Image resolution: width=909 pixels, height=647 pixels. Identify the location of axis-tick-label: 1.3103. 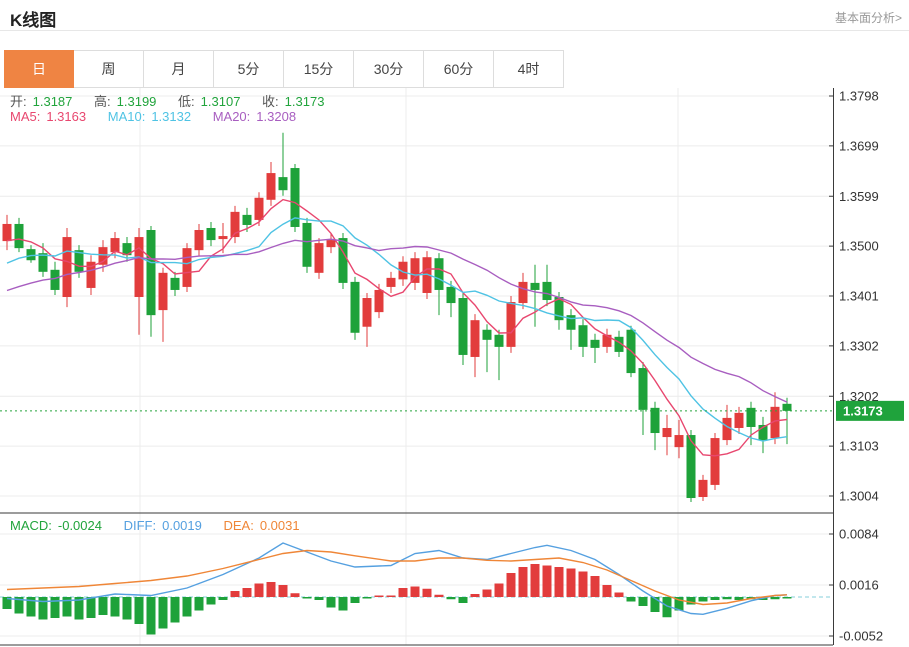
(859, 446).